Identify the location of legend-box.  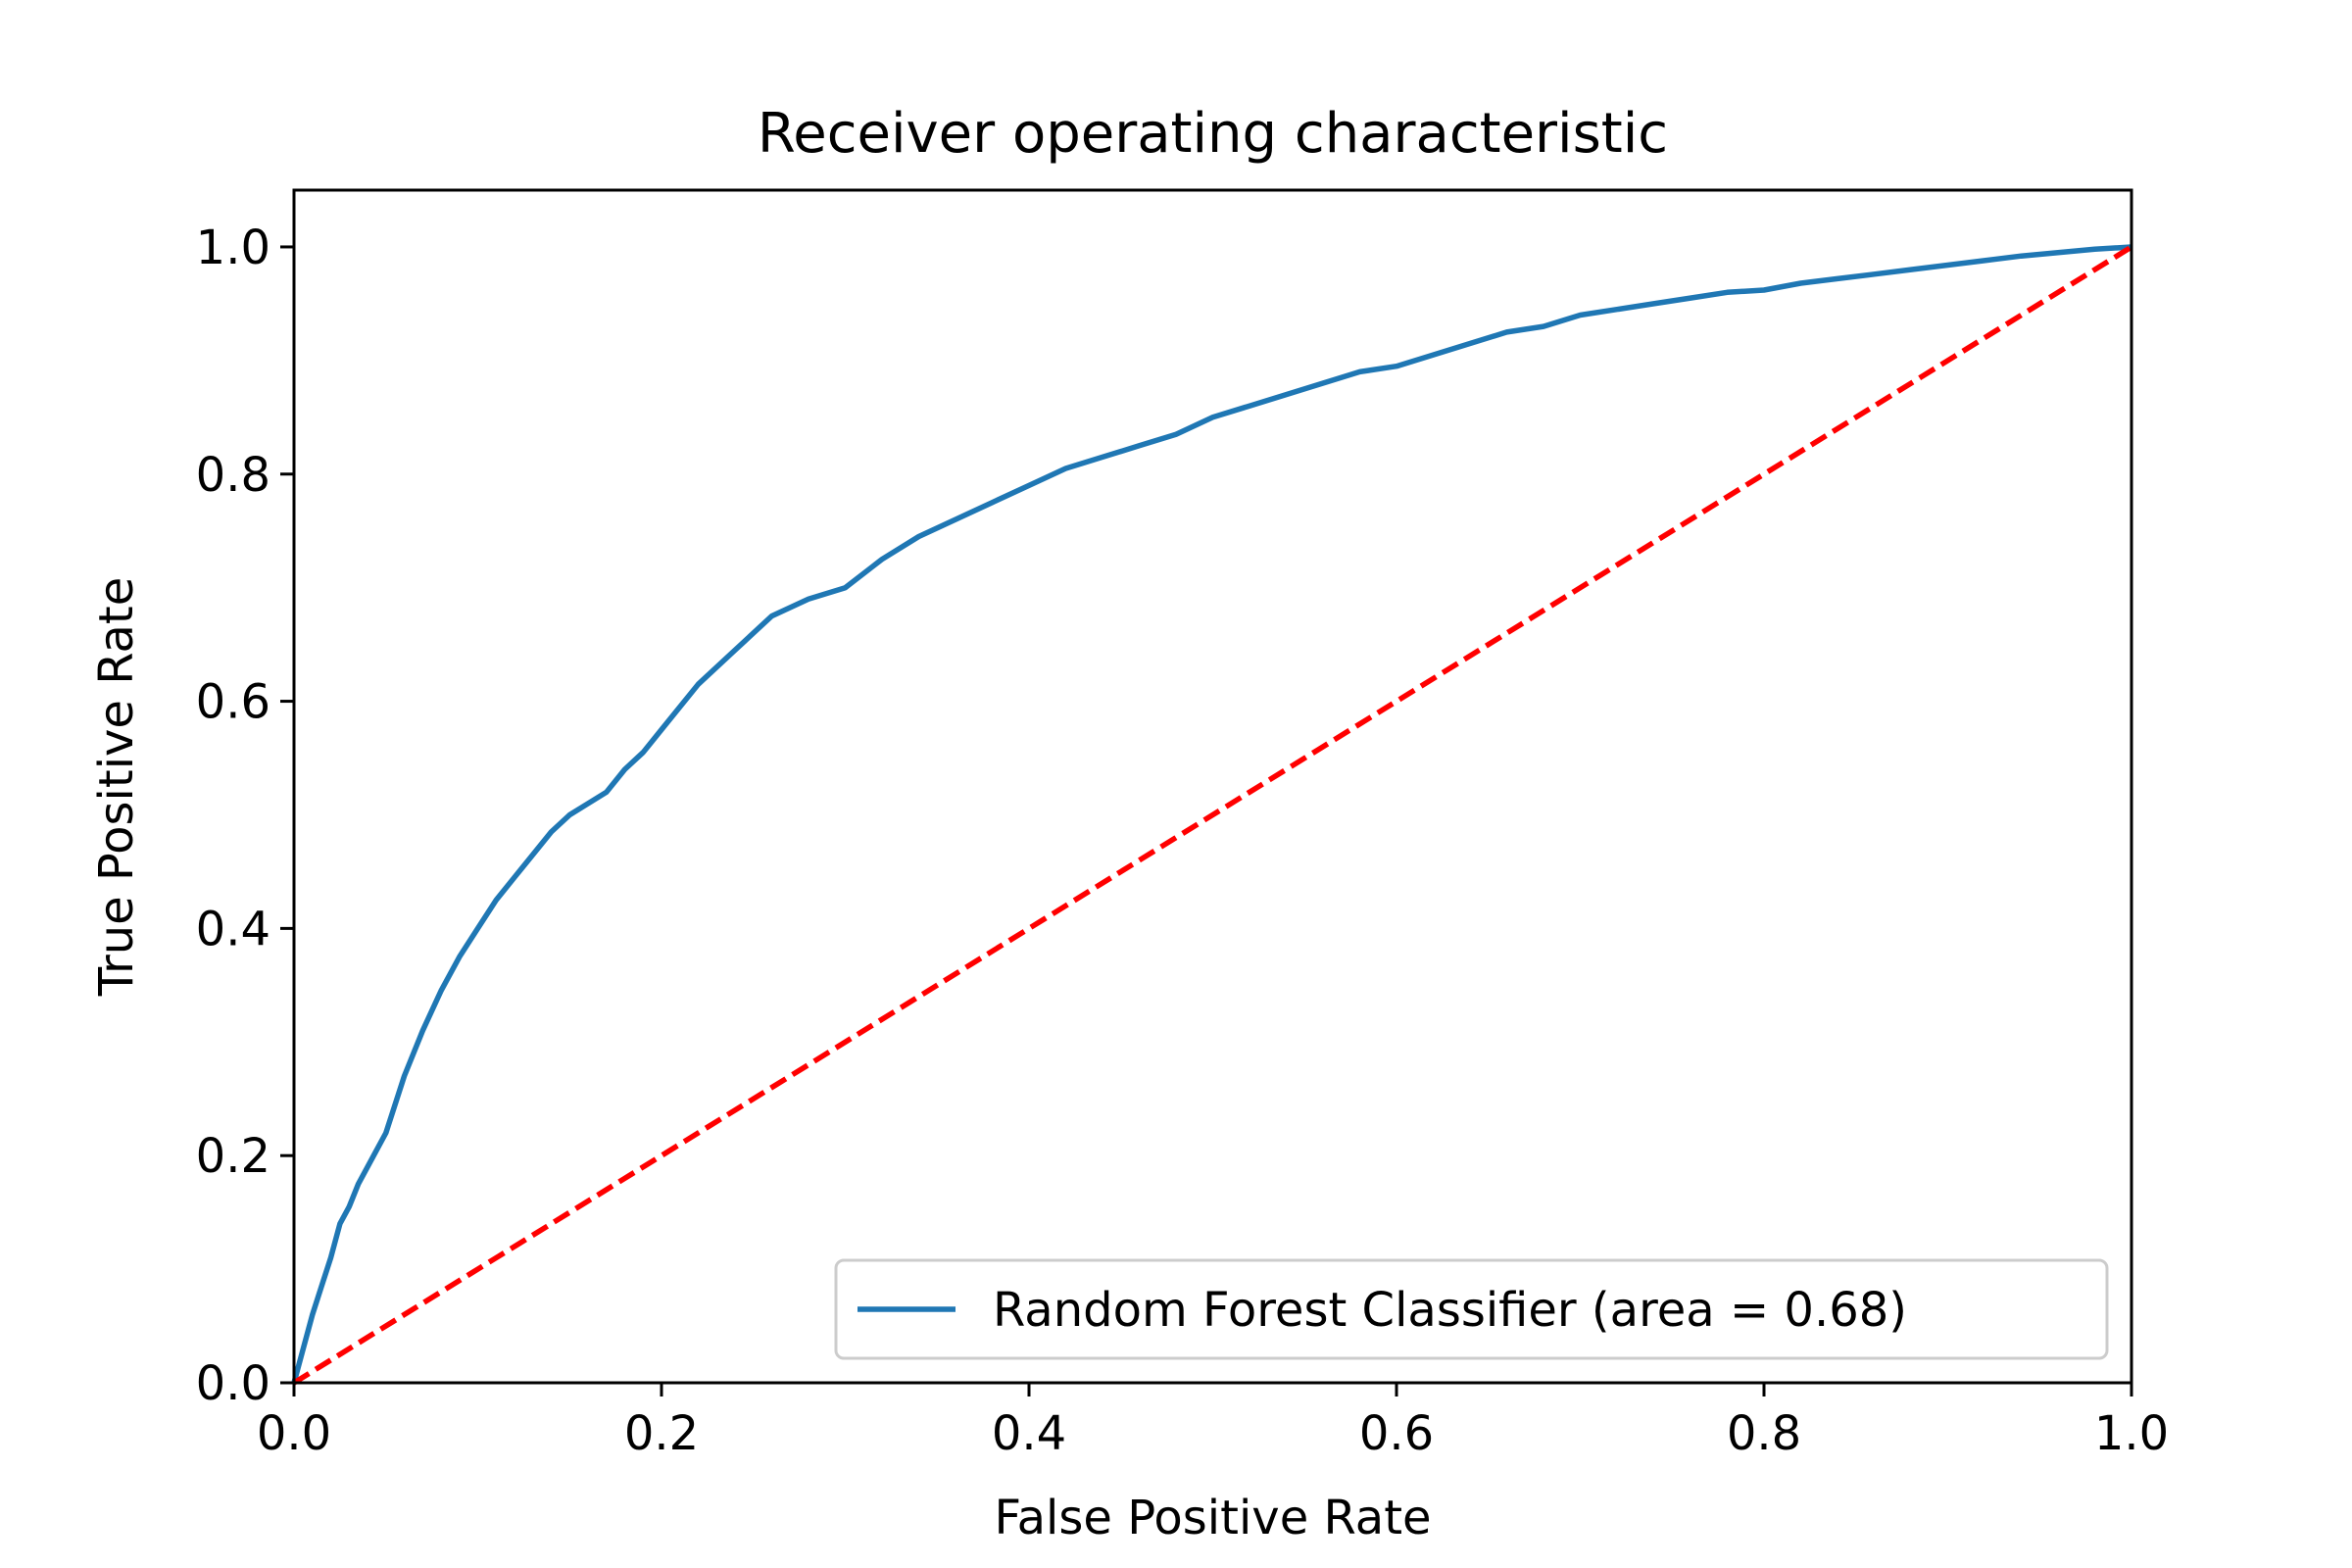
(1471, 1309).